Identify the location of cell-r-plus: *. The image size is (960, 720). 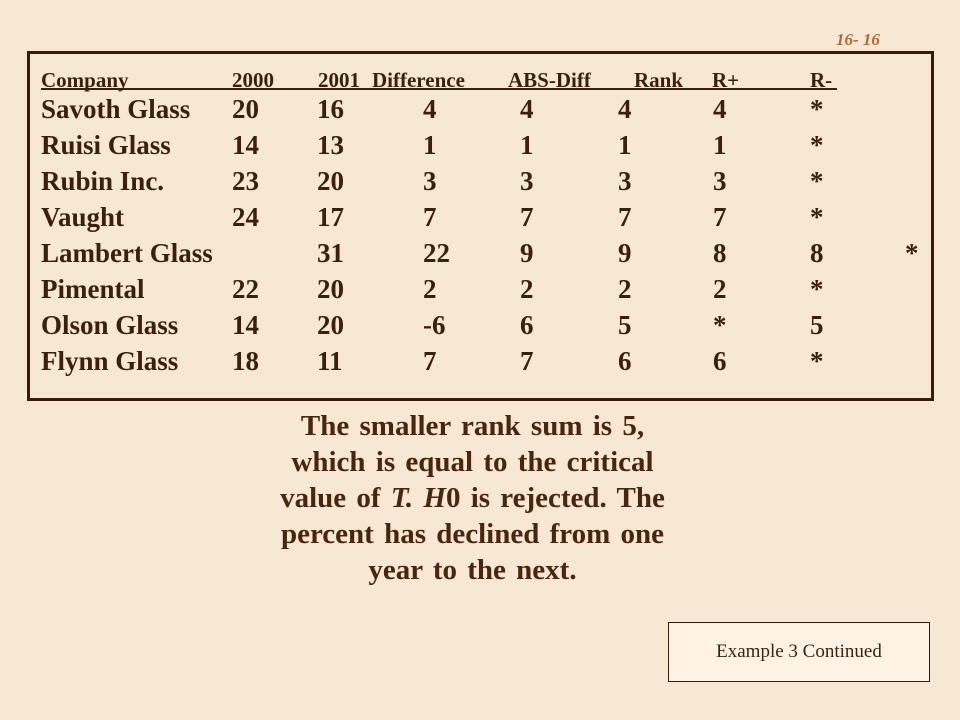
(720, 325).